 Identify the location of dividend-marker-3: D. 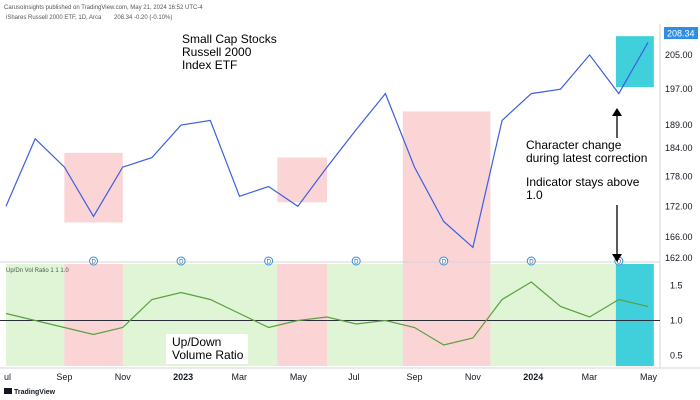
(269, 261).